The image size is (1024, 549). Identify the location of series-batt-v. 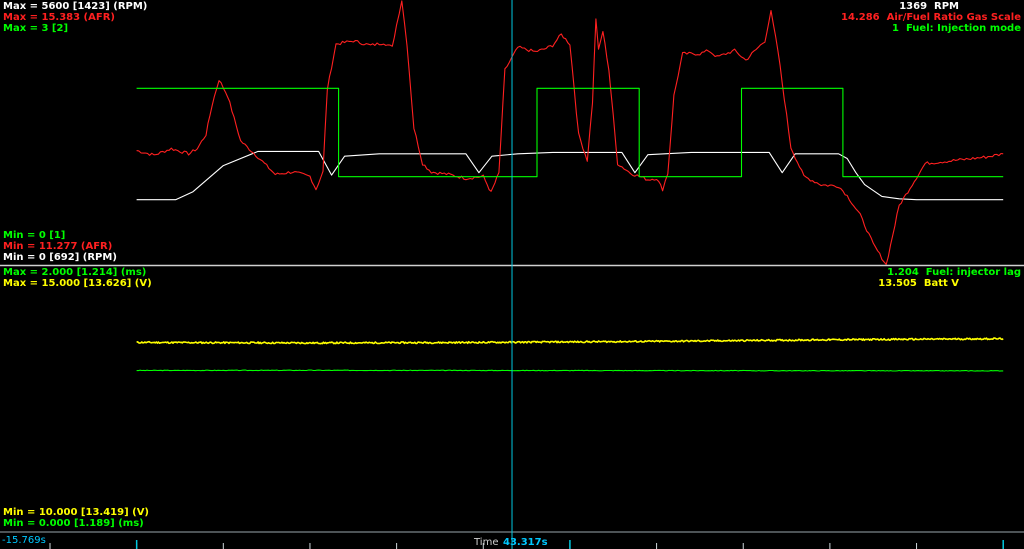
(570, 341).